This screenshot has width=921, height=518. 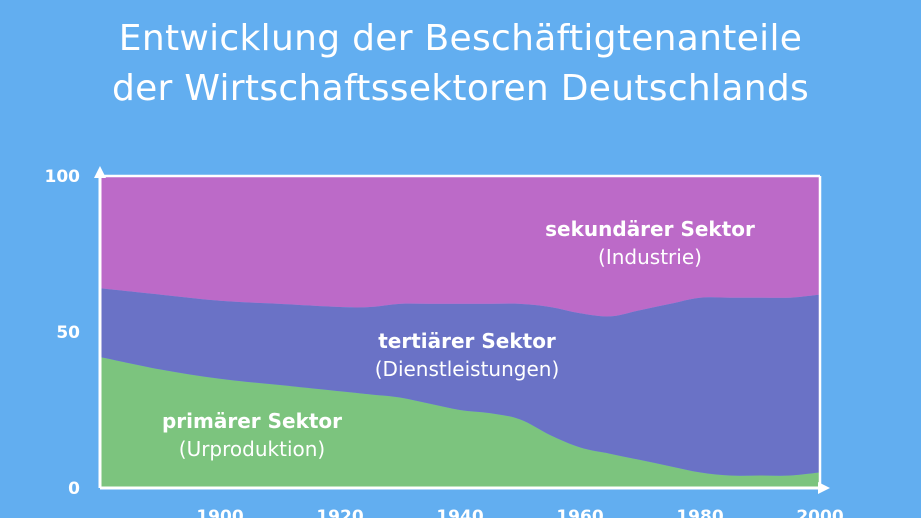 What do you see at coordinates (74, 489) in the screenshot?
I see `y-tick-label: 0` at bounding box center [74, 489].